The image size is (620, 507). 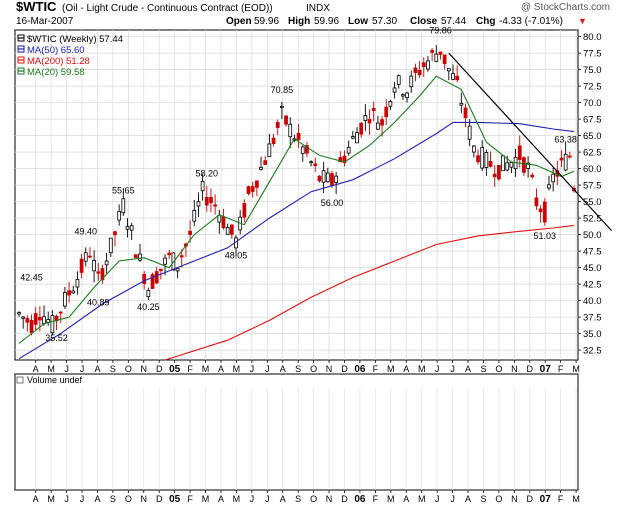 I want to click on chg-value: -4.33 (-7.01%), so click(x=531, y=21).